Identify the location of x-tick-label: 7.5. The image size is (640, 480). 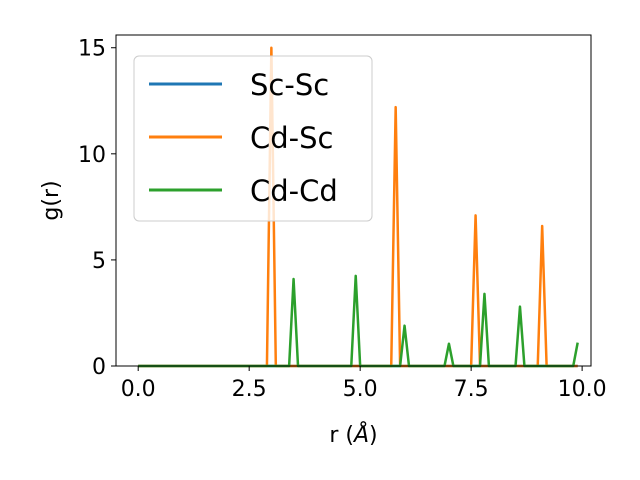
(471, 389).